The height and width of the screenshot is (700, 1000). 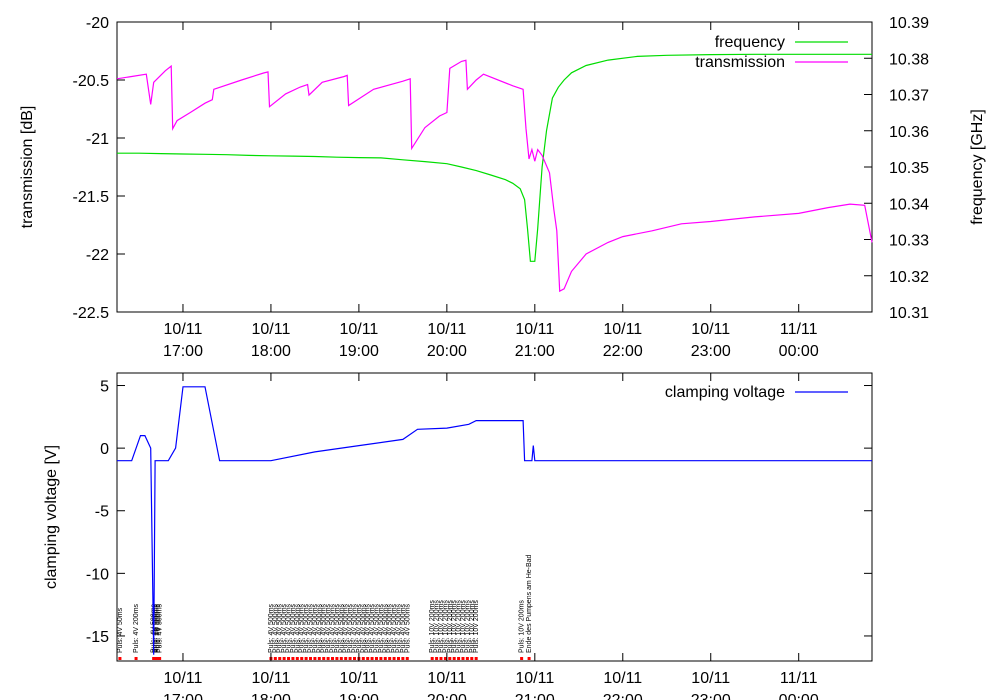 I want to click on bottom-axis-title: clamping voltage [V], so click(x=51, y=517).